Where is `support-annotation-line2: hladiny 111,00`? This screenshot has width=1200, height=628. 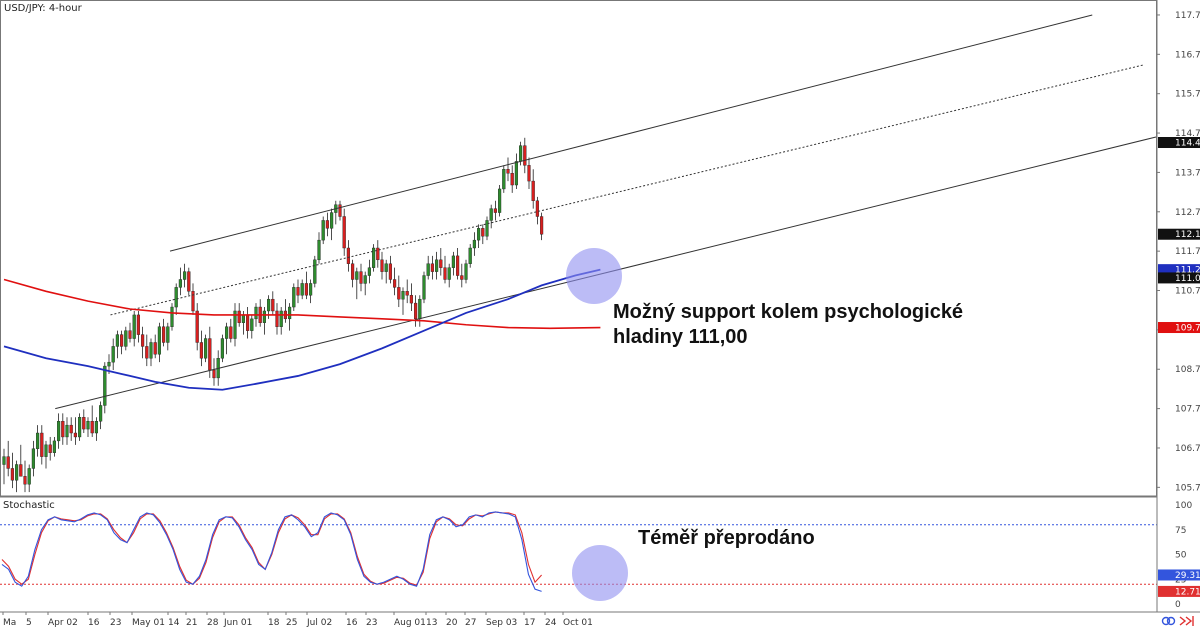 support-annotation-line2: hladiny 111,00 is located at coordinates (680, 337).